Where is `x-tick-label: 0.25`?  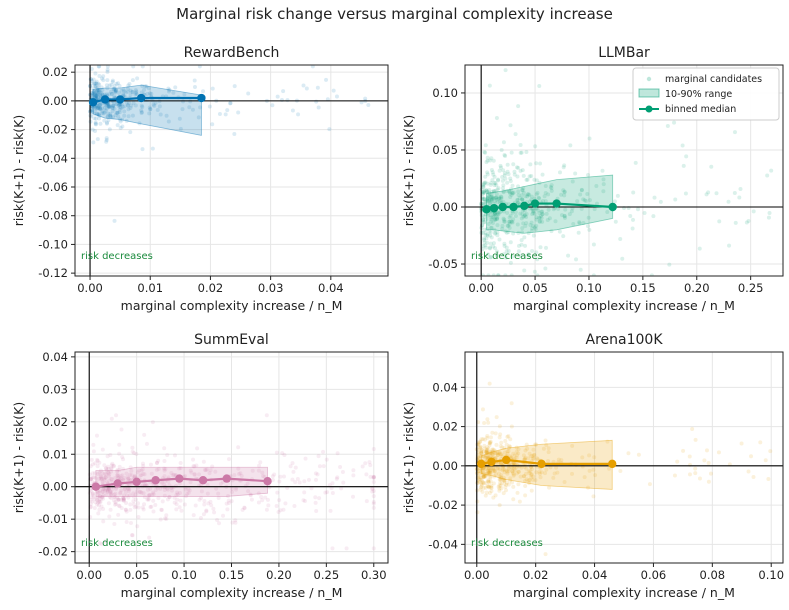 x-tick-label: 0.25 is located at coordinates (751, 288).